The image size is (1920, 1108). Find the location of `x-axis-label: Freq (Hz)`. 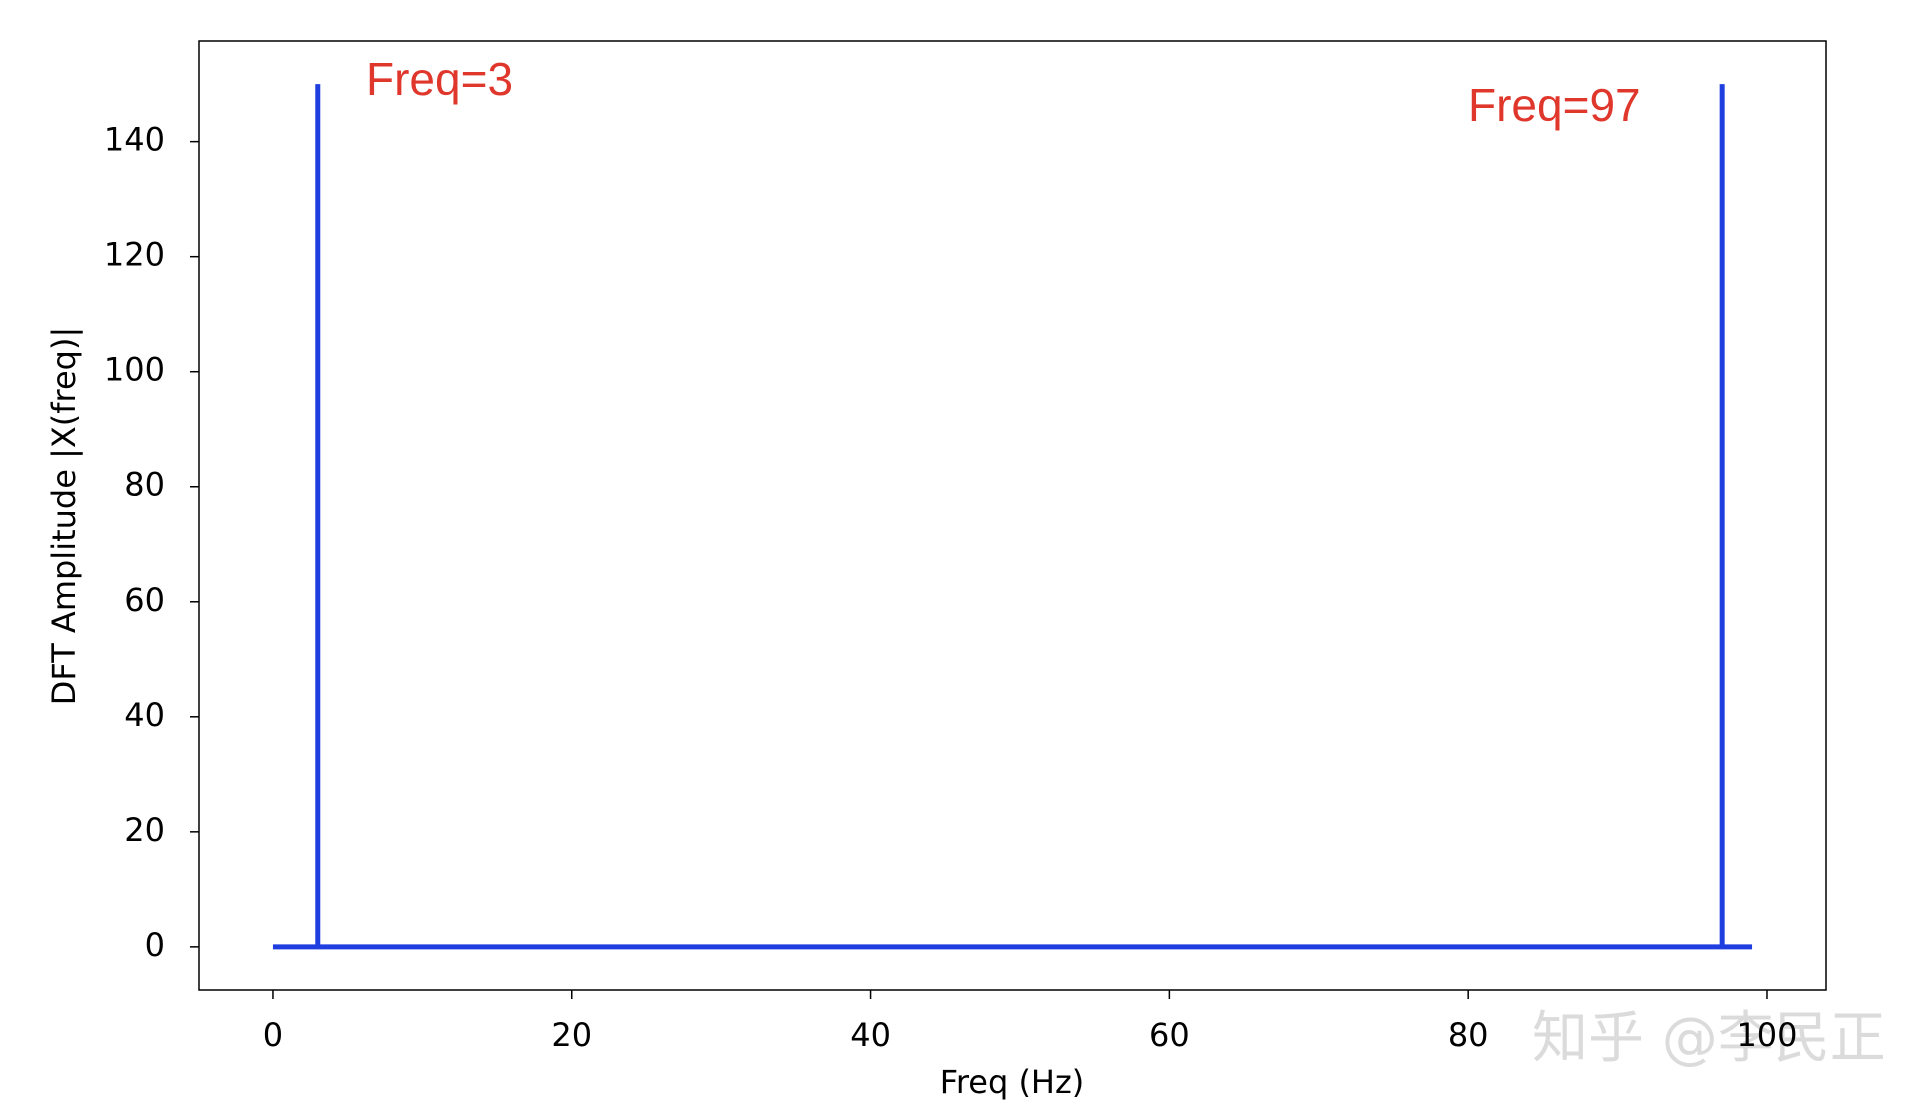

x-axis-label: Freq (Hz) is located at coordinates (1012, 1082).